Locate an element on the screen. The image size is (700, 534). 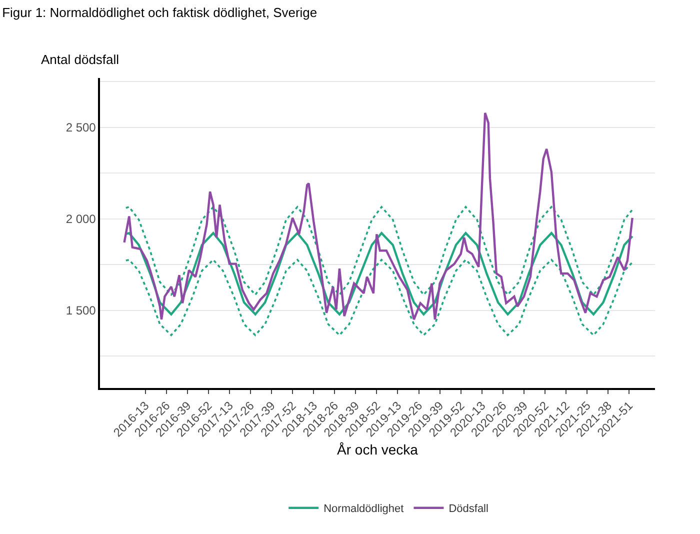
chart-title: Figur 1: Normaldödlighet och faktisk dödlighet, Sverige is located at coordinates (160, 12).